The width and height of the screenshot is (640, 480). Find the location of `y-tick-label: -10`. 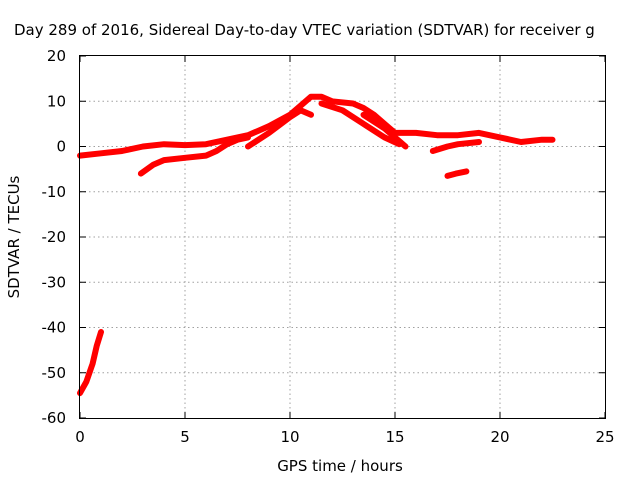

y-tick-label: -10 is located at coordinates (54, 192).